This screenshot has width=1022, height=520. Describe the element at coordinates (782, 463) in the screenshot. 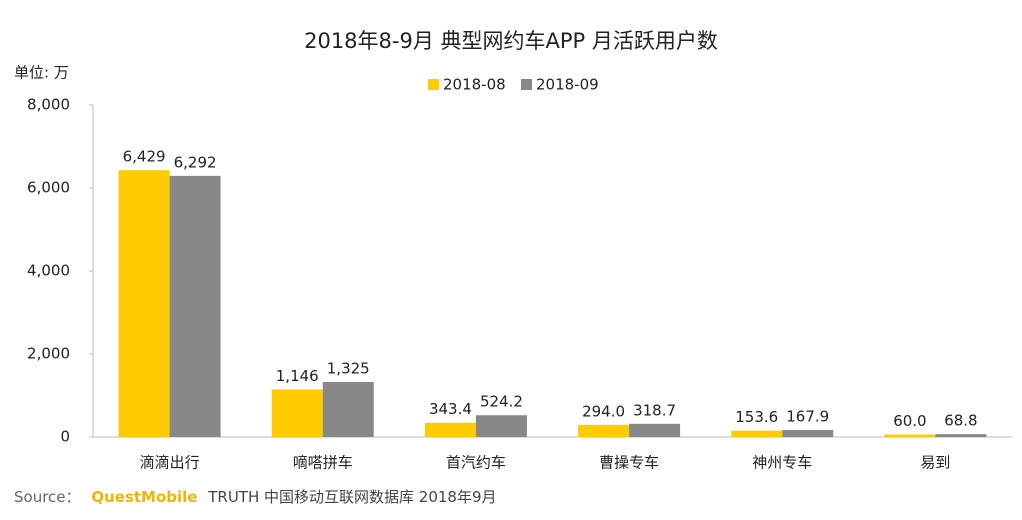

I see `x-tick-label: 神州专车` at that location.